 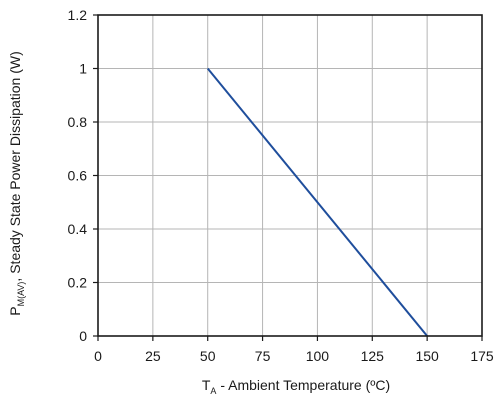 I want to click on y-tick-label: 0.8, so click(x=78, y=122).